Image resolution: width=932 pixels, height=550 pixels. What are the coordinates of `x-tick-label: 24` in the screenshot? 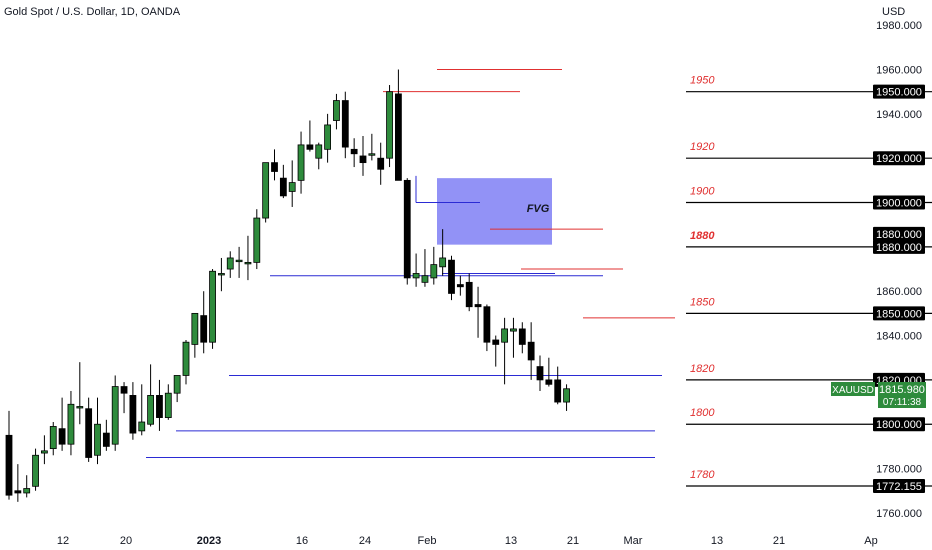 It's located at (365, 541).